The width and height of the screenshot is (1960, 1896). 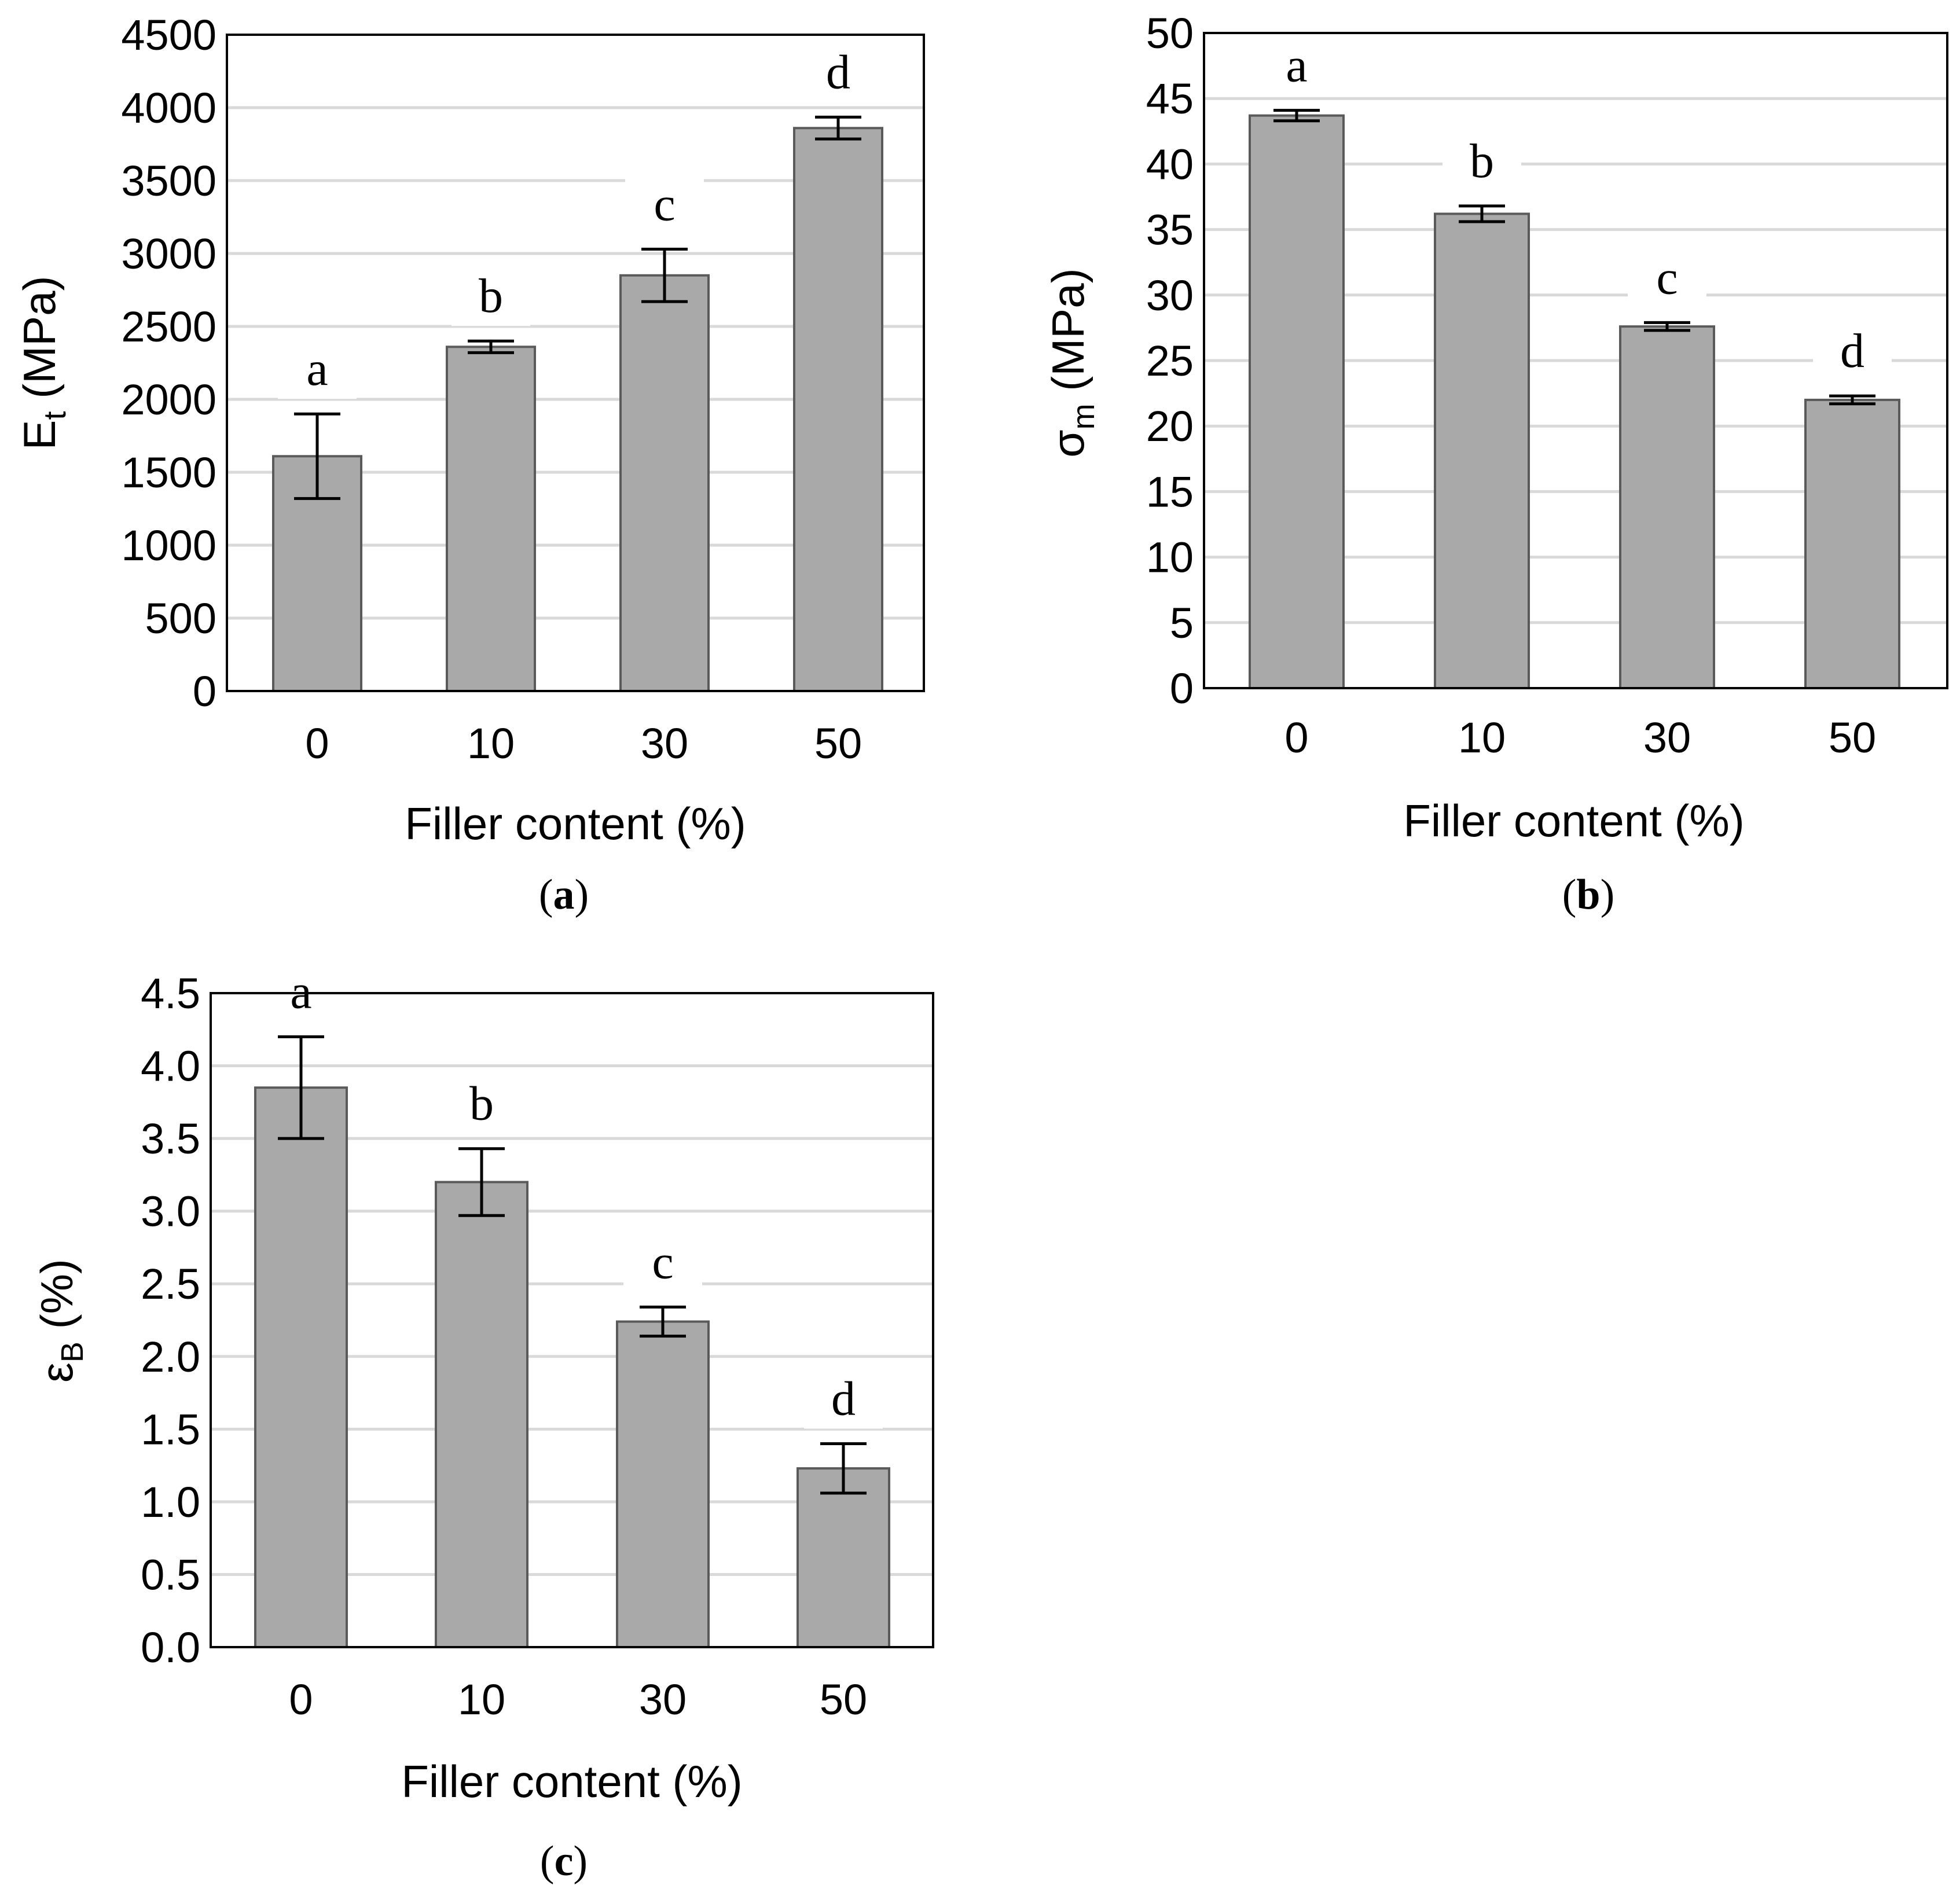 I want to click on chart-c-significance-label: a, so click(x=300, y=992).